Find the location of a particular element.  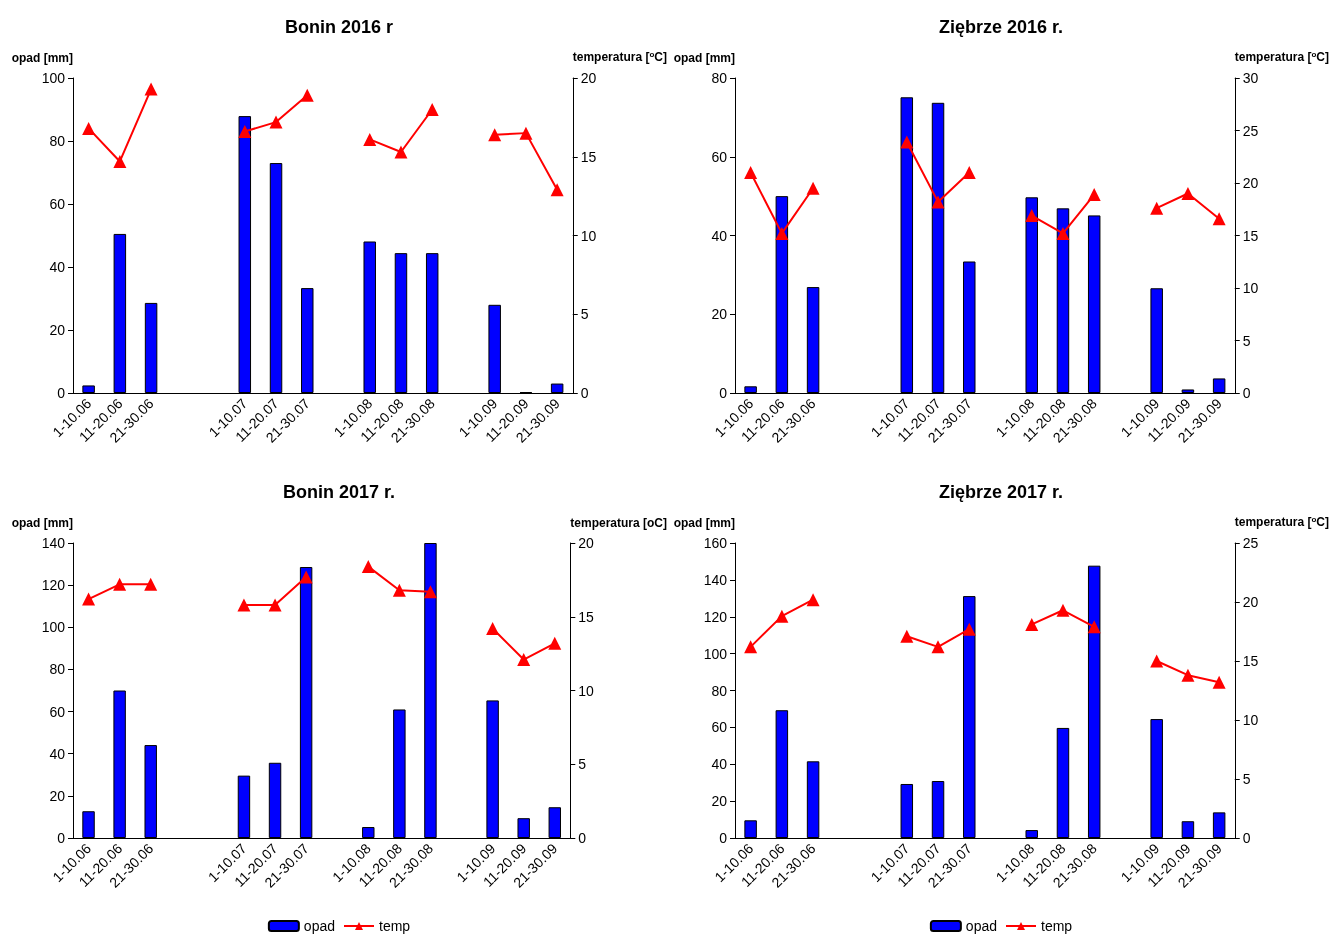

y-tick-label: 140 is located at coordinates (715, 579).